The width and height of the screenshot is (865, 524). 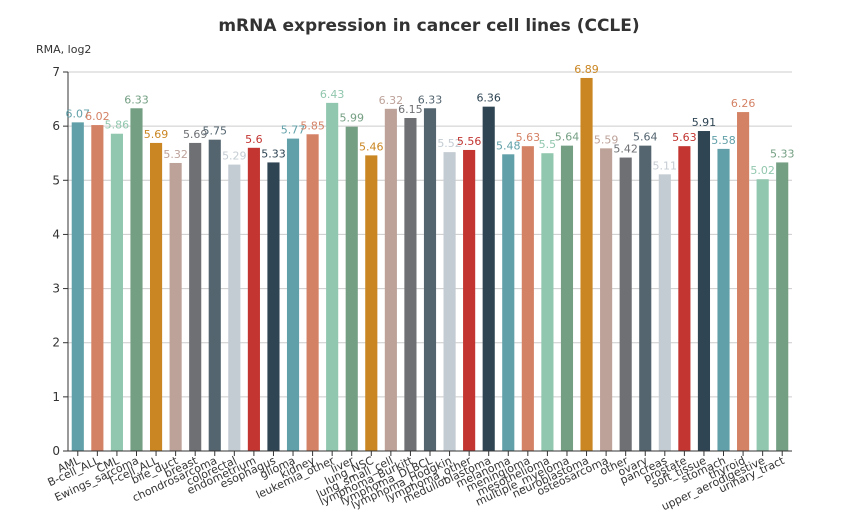 What do you see at coordinates (175, 154) in the screenshot?
I see `data-label: 5.32` at bounding box center [175, 154].